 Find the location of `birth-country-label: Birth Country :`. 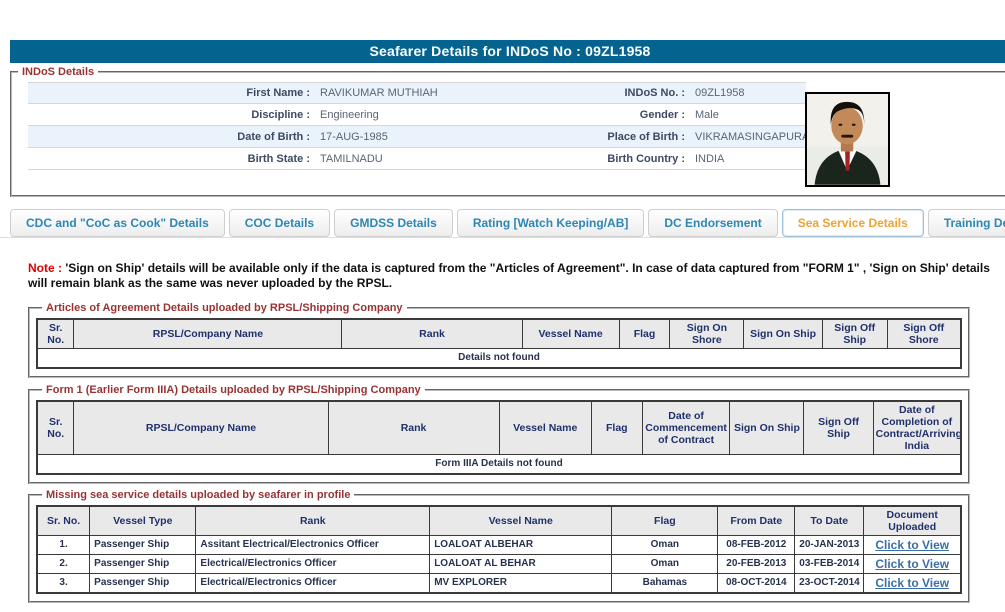

birth-country-label: Birth Country : is located at coordinates (646, 158).